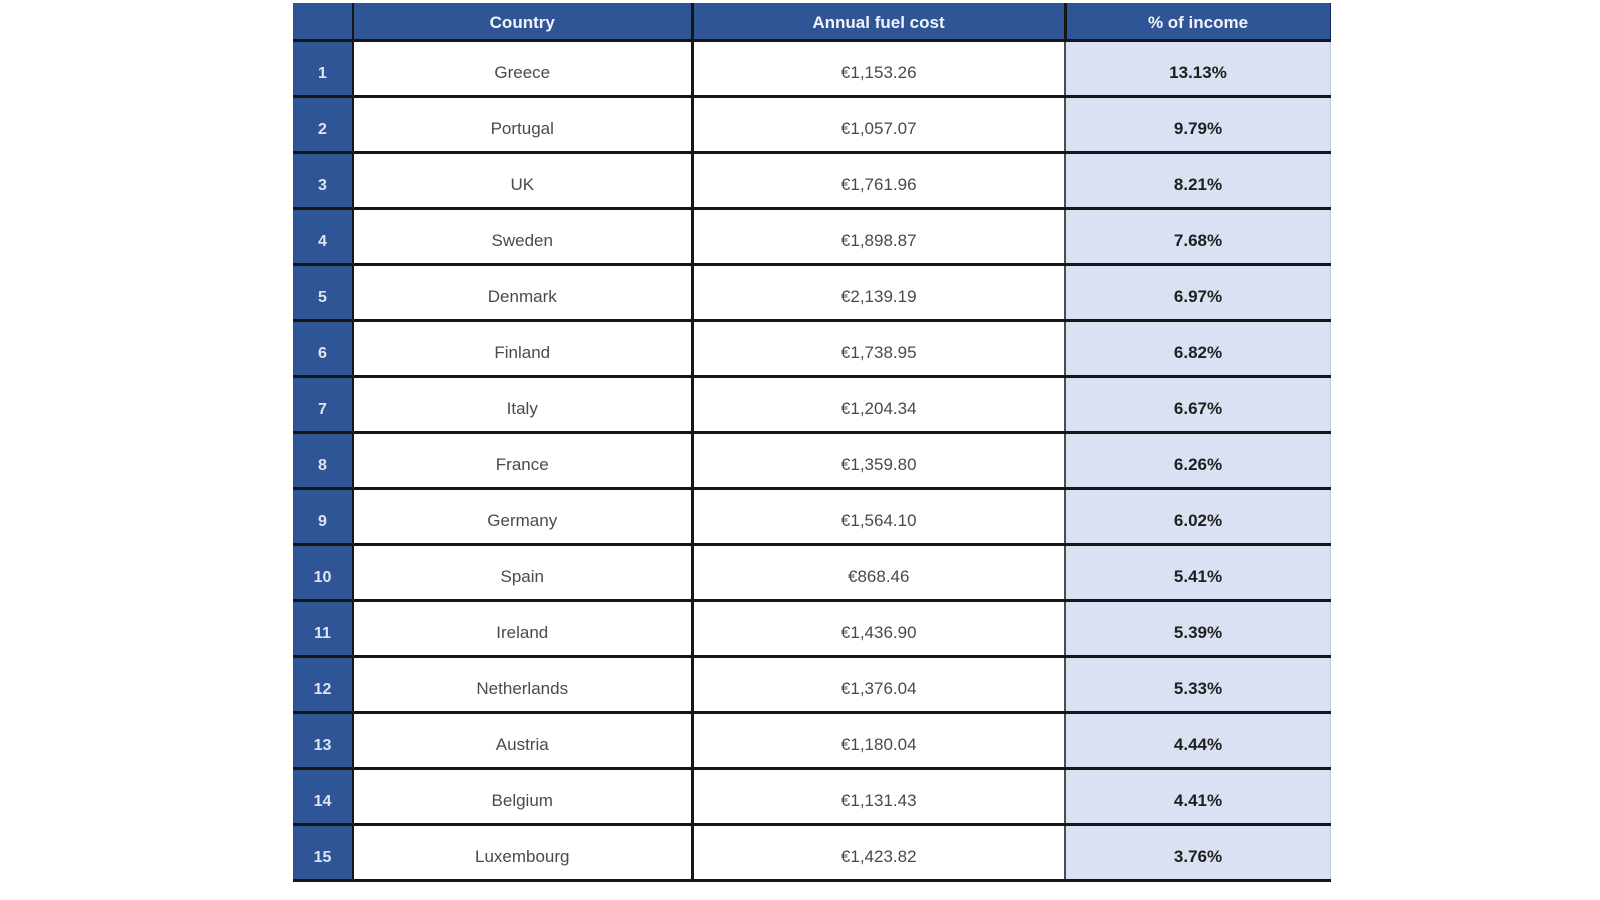  What do you see at coordinates (323, 22) in the screenshot?
I see `header-cell-rank` at bounding box center [323, 22].